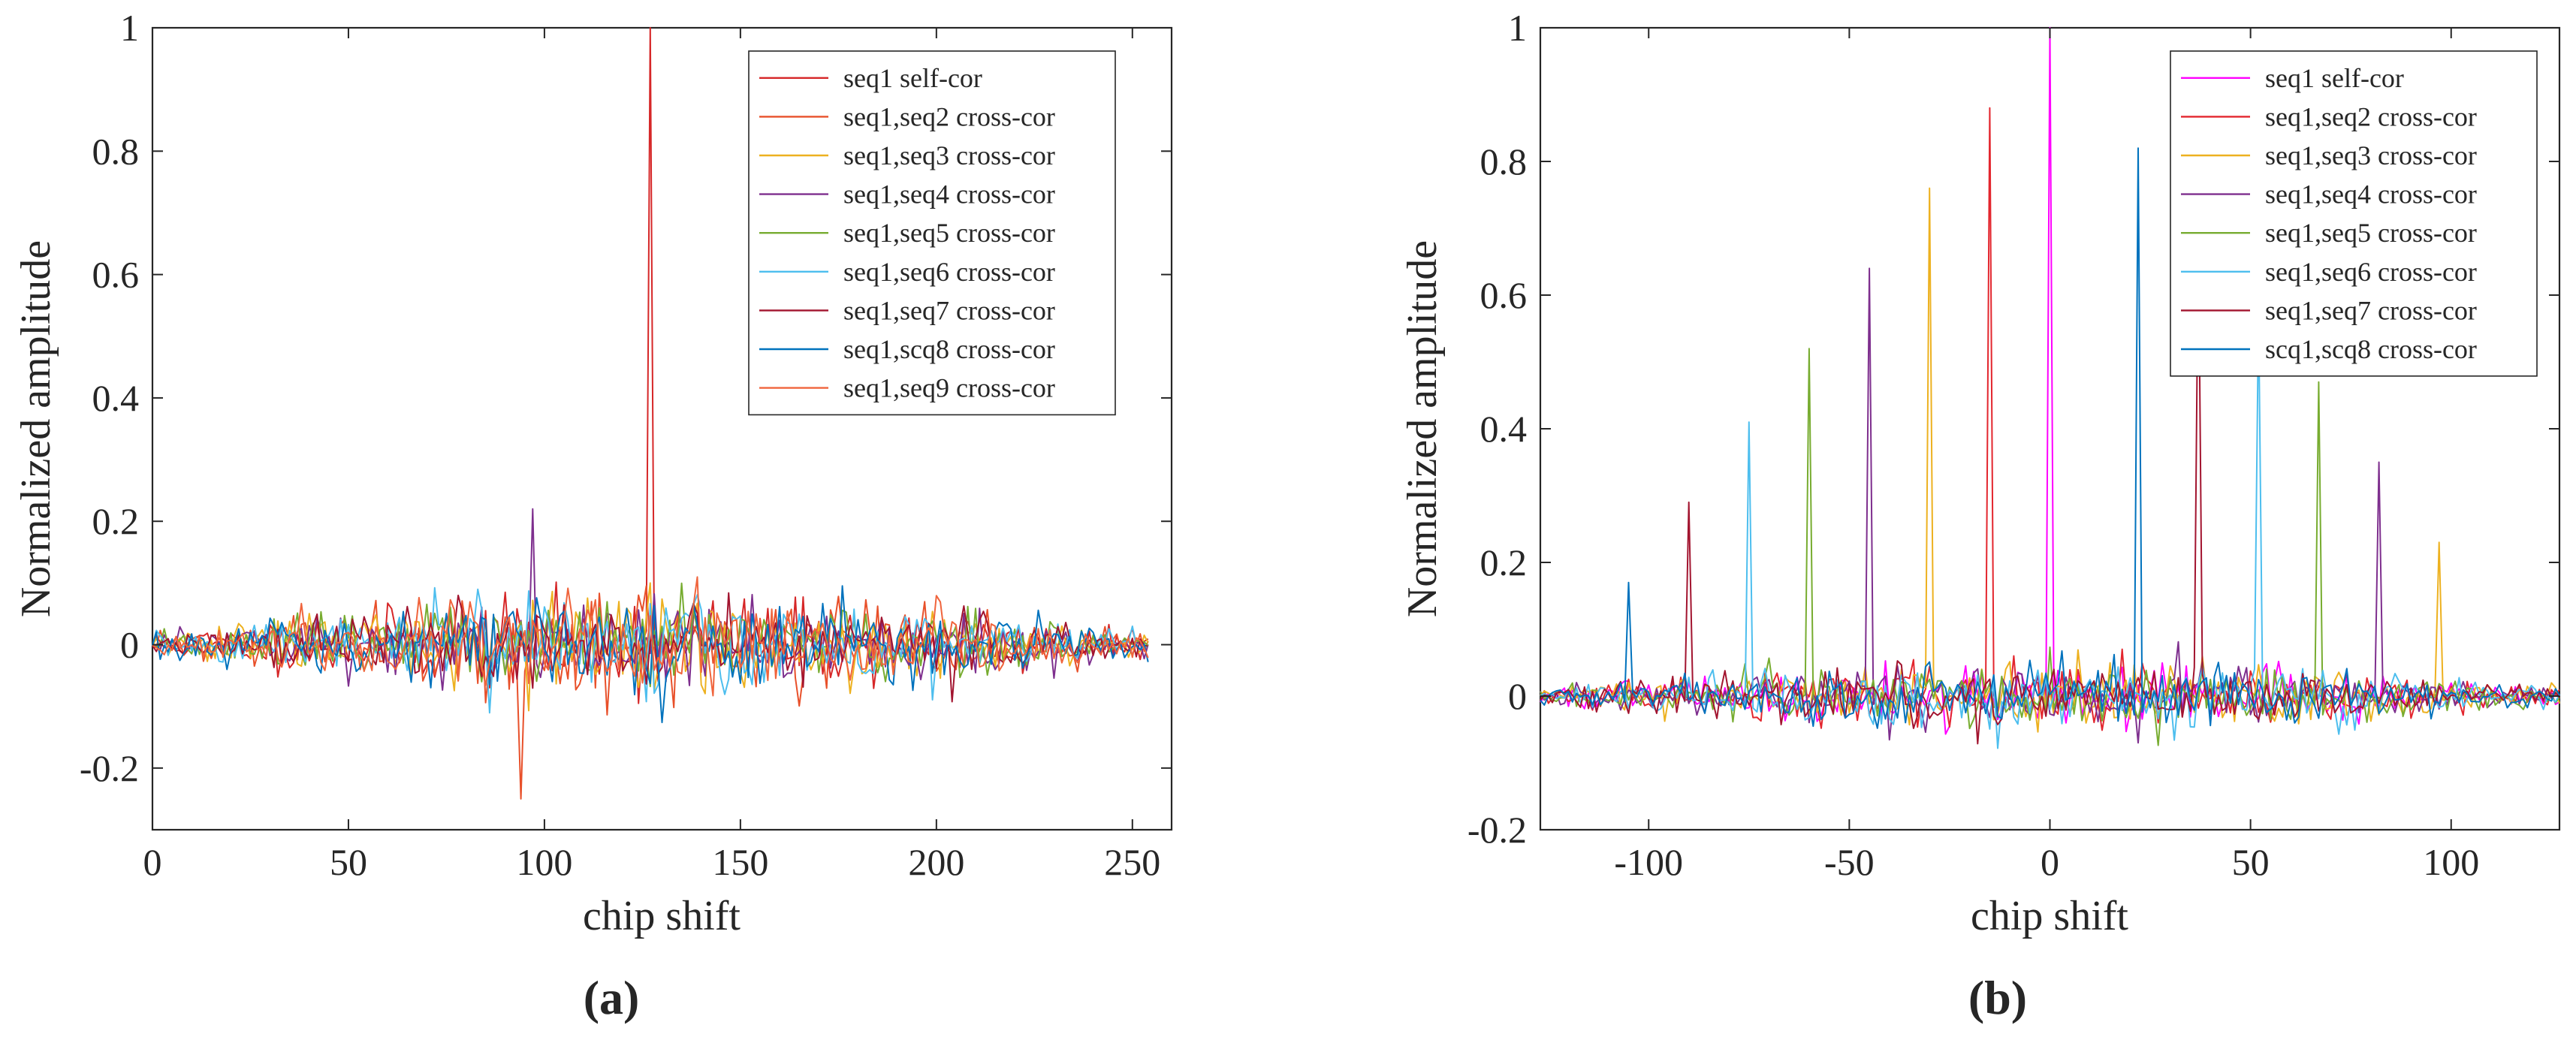 The height and width of the screenshot is (1046, 2576). Describe the element at coordinates (936, 862) in the screenshot. I see `x-tick-label: 200` at that location.